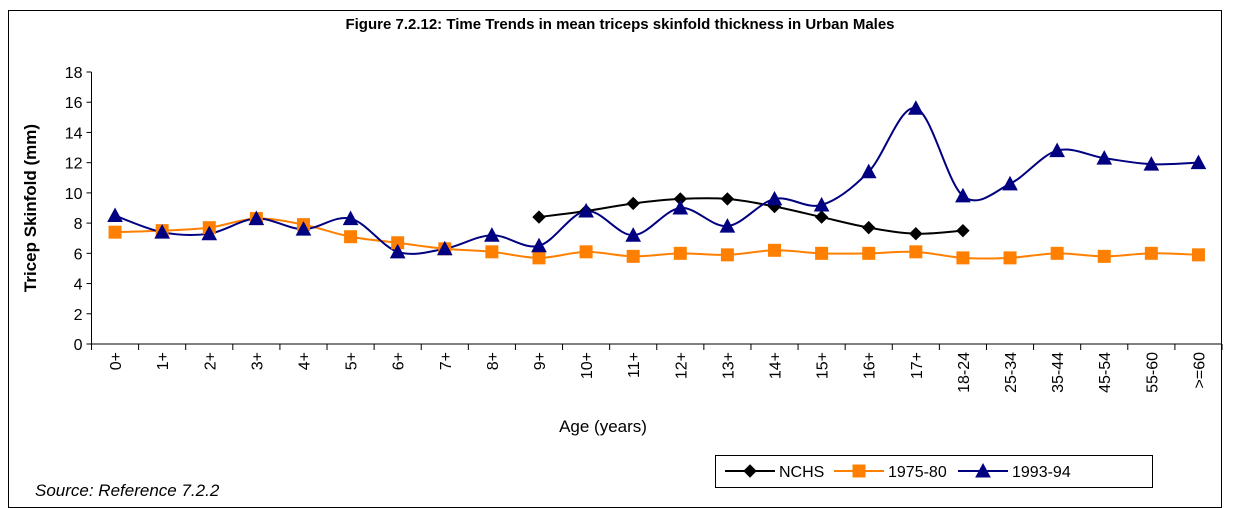  Describe the element at coordinates (917, 365) in the screenshot. I see `x-tick-label: 17+` at that location.